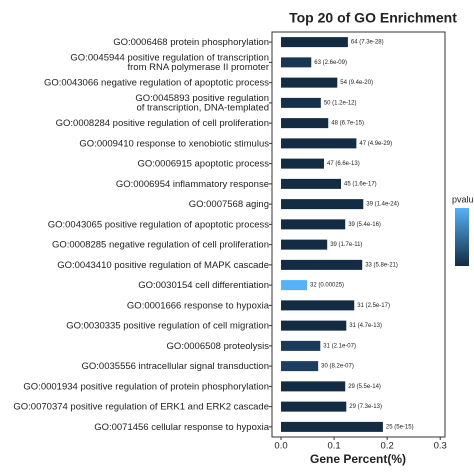 This screenshot has width=474, height=474. What do you see at coordinates (347, 124) in the screenshot?
I see `bar-annotation: 48 (6.7e-15)` at bounding box center [347, 124].